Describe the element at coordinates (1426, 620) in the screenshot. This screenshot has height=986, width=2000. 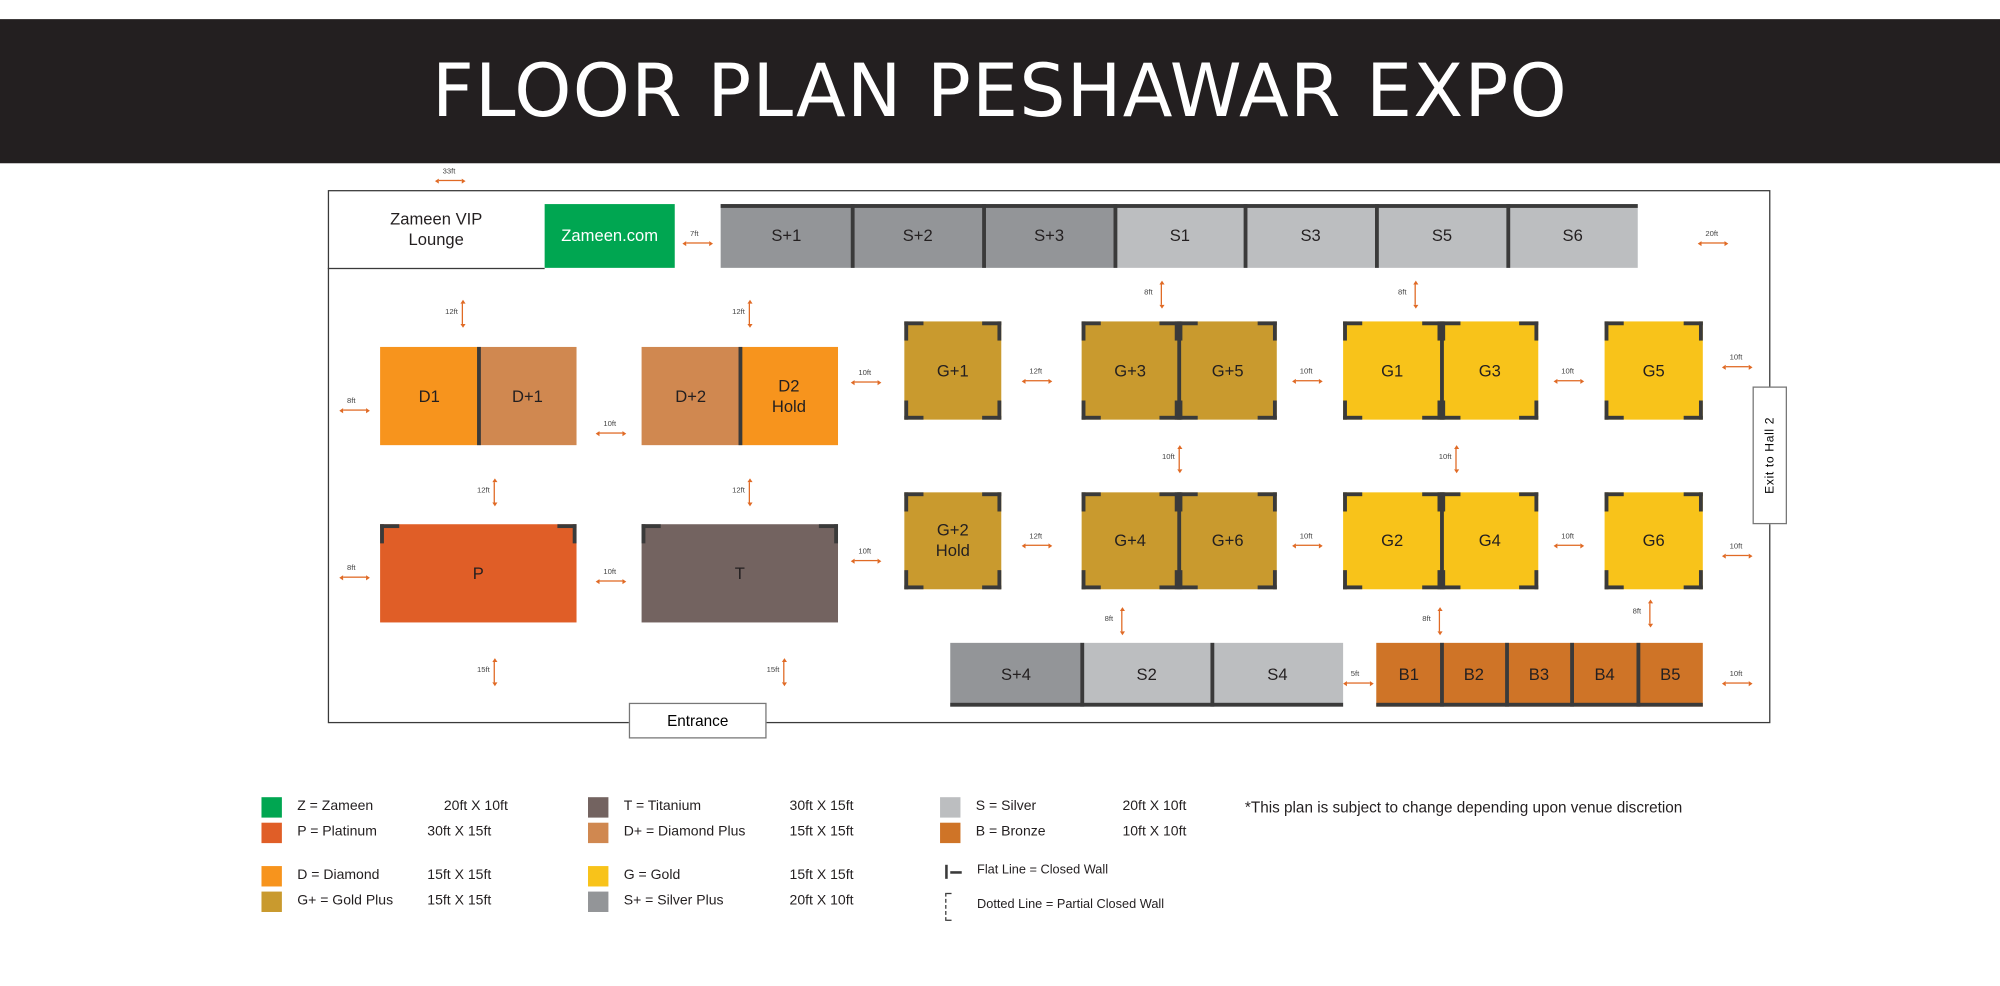
I see `dimension-label: 8ft` at that location.